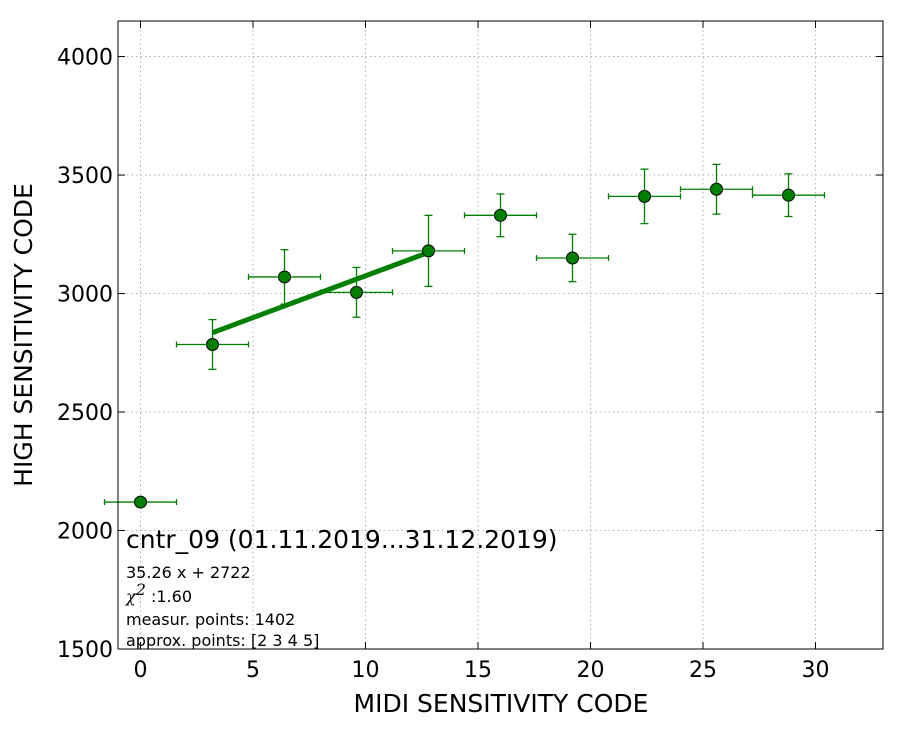 This screenshot has width=910, height=746. I want to click on x-tick-label: 30, so click(816, 670).